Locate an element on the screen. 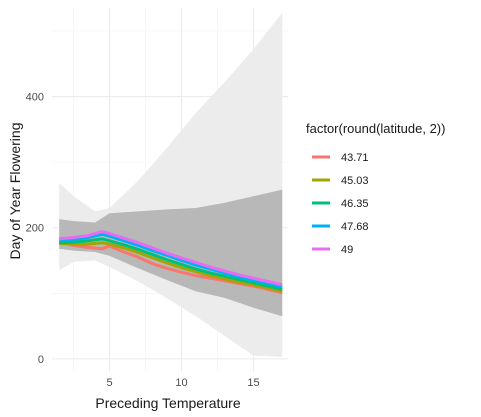 The height and width of the screenshot is (417, 481). x-tick-label: 5 is located at coordinates (109, 383).